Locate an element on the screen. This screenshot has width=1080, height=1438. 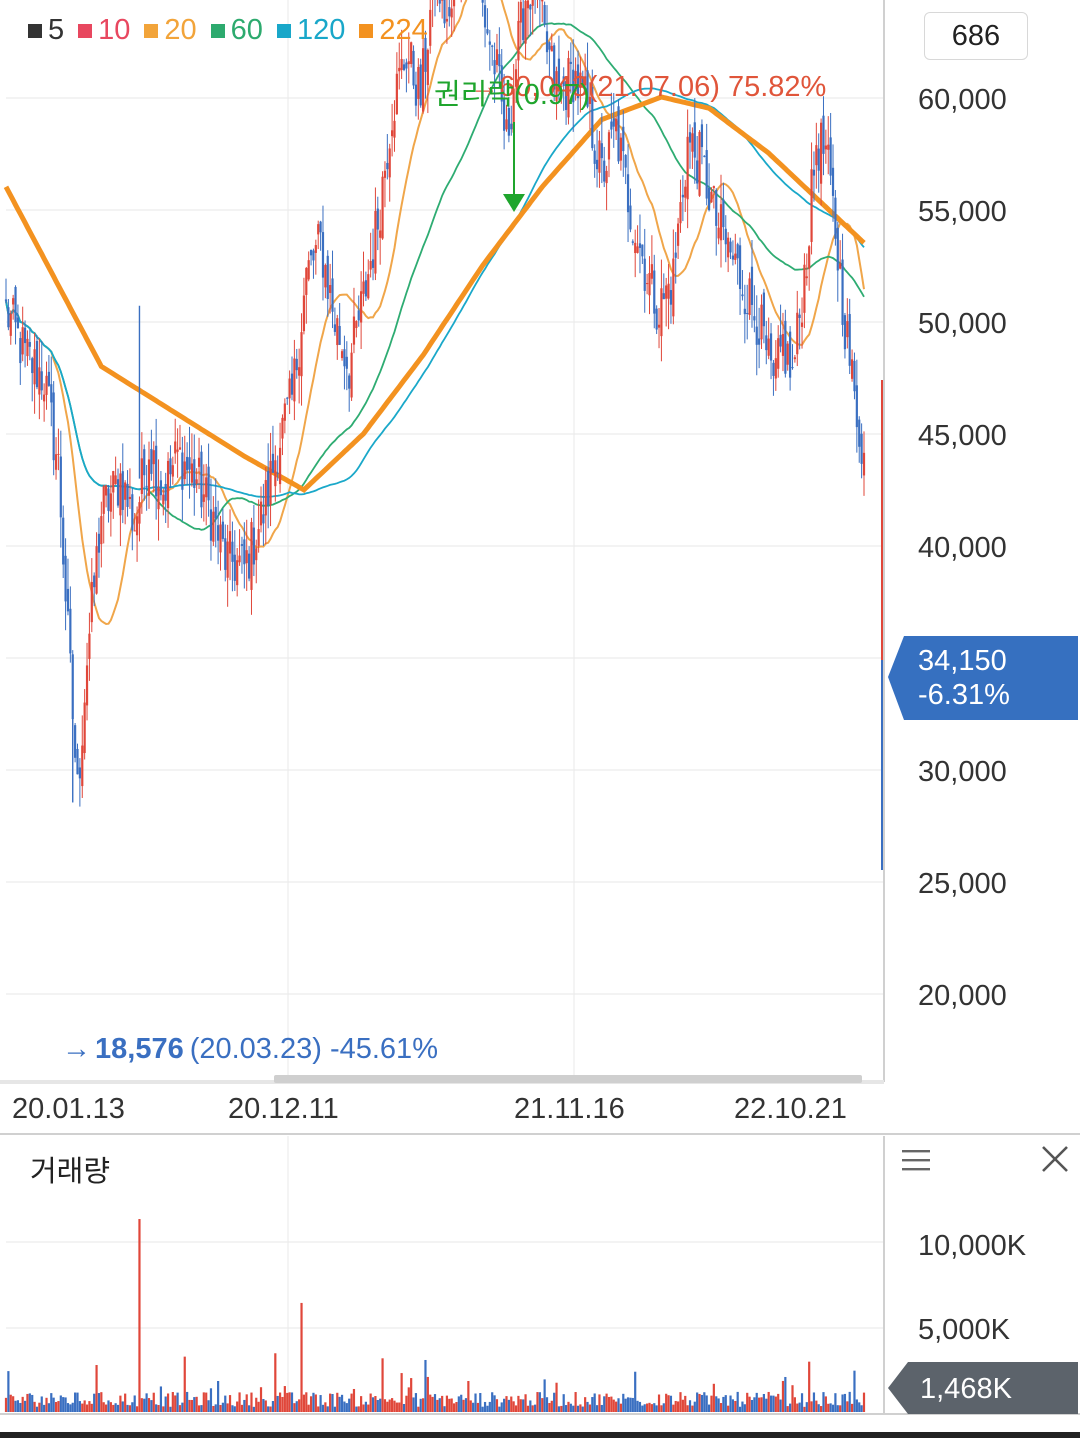
legend-swatch is located at coordinates (366, 30).